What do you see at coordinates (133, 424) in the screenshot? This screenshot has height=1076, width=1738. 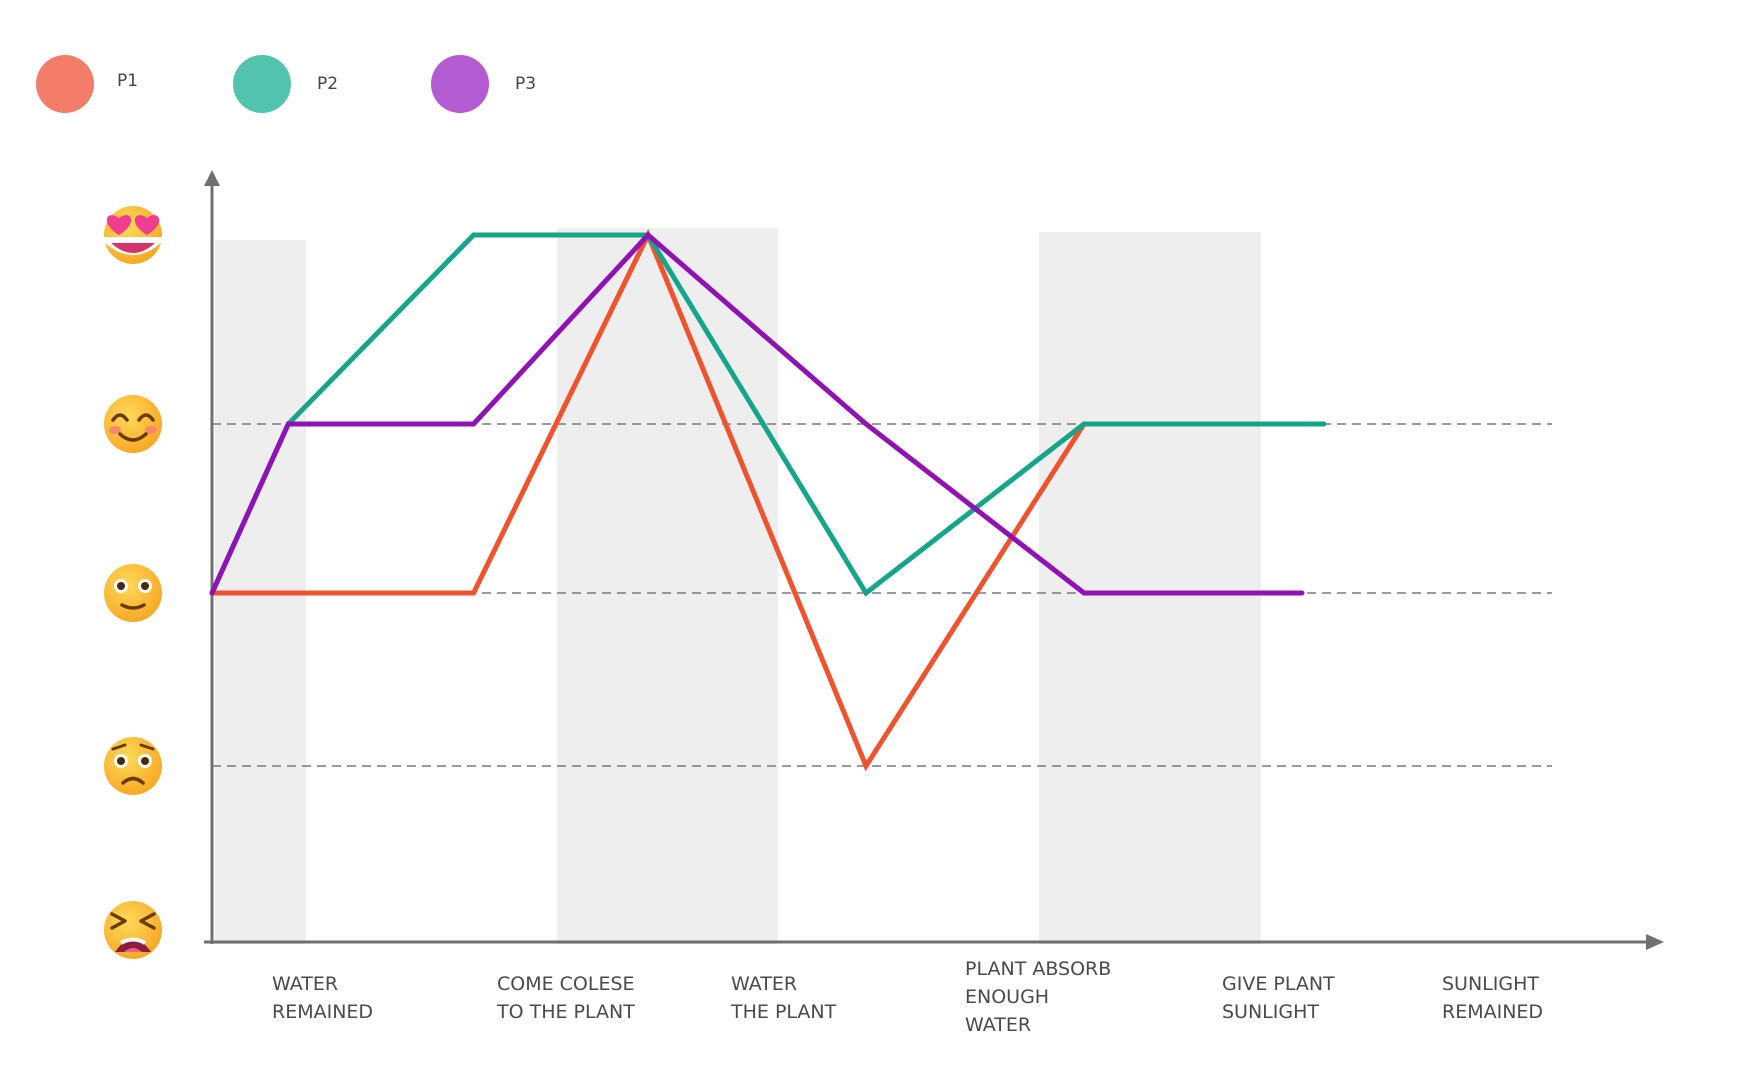 I see `smiling-face-icon` at bounding box center [133, 424].